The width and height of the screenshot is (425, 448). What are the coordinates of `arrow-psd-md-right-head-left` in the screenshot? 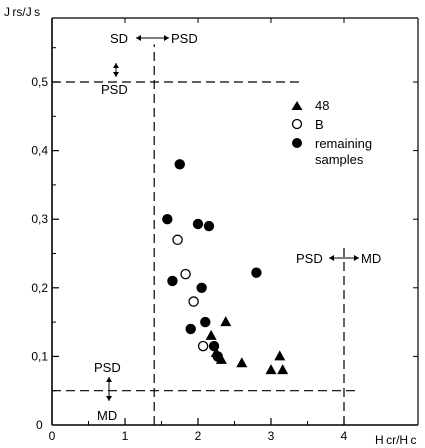 It's located at (331, 258).